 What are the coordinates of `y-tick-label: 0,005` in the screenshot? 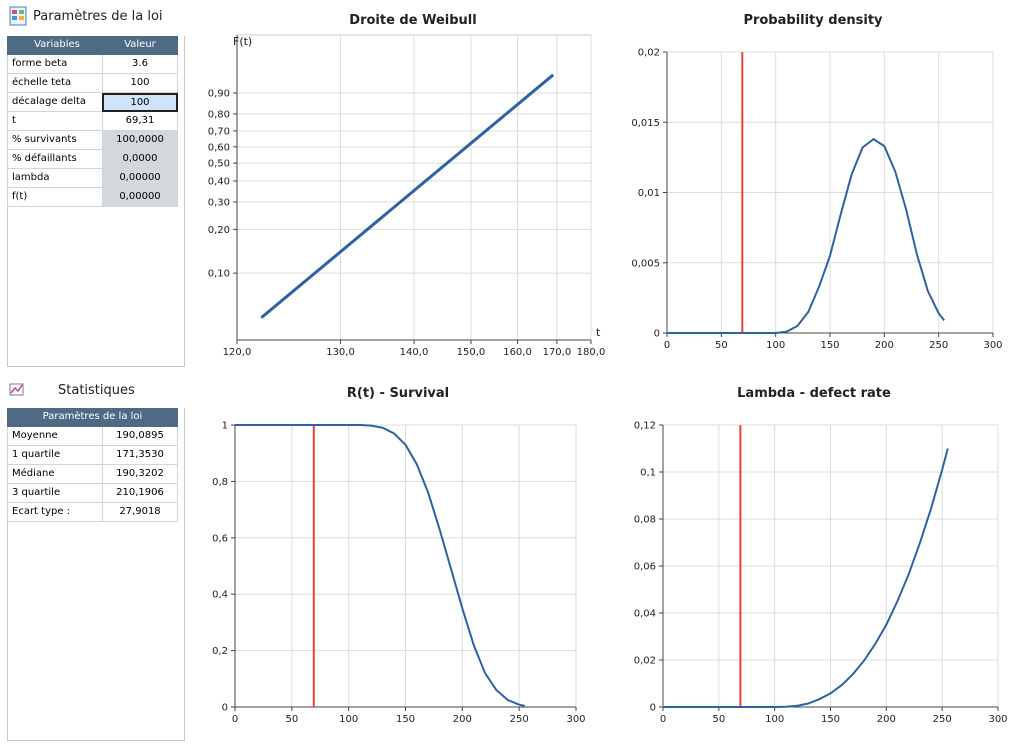 It's located at (645, 263).